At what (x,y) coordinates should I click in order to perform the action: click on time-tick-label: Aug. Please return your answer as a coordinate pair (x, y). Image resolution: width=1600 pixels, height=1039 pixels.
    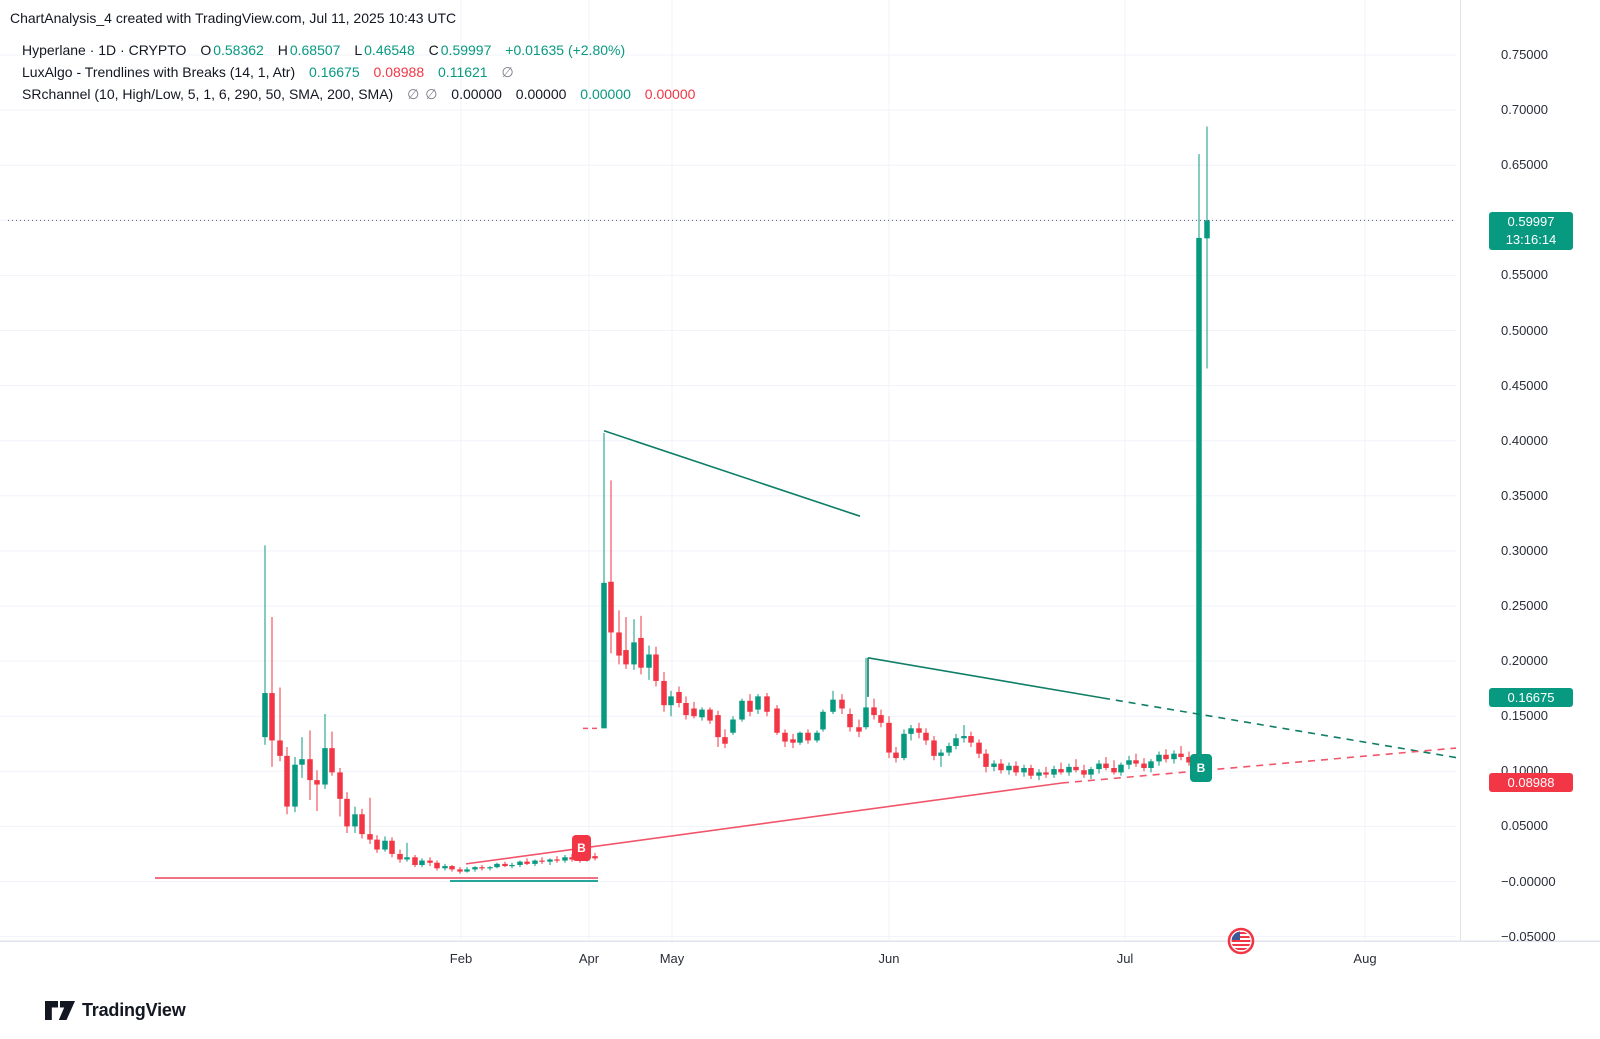
    Looking at the image, I should click on (1365, 958).